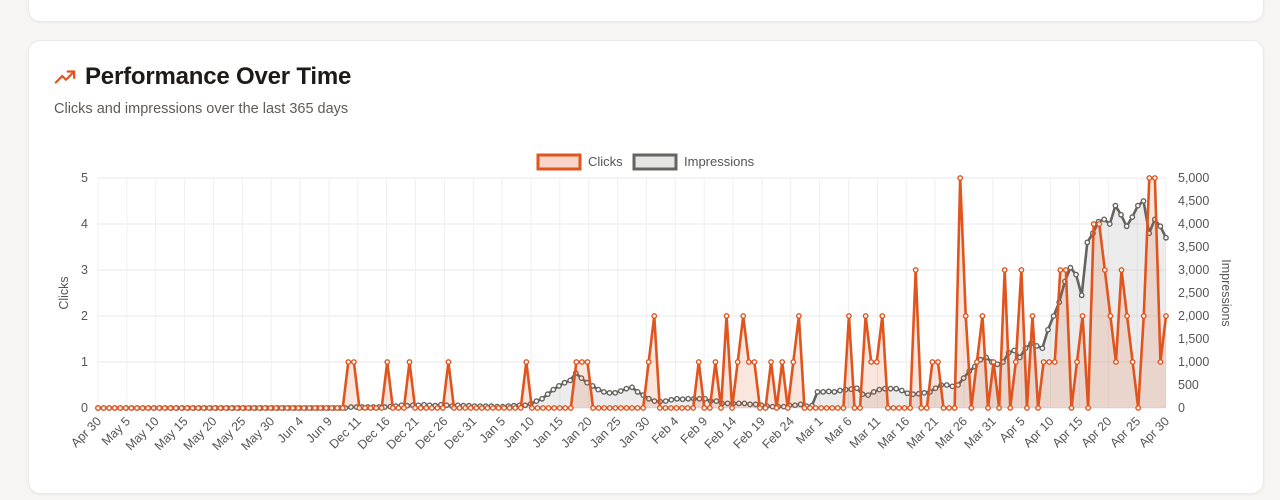  I want to click on legend-item-impressions: Impressions, so click(693, 162).